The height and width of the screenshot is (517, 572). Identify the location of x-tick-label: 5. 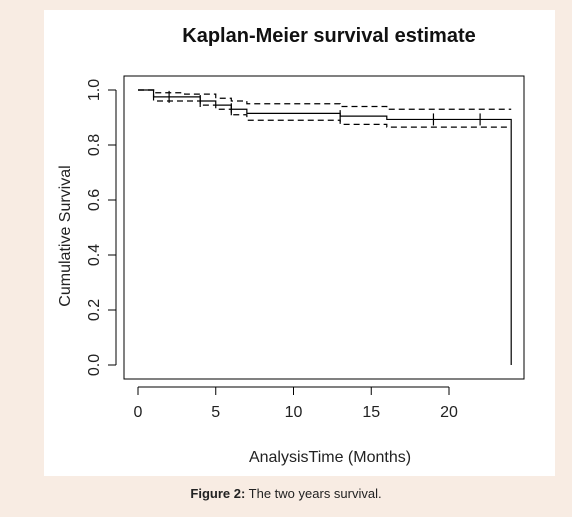
(215, 412).